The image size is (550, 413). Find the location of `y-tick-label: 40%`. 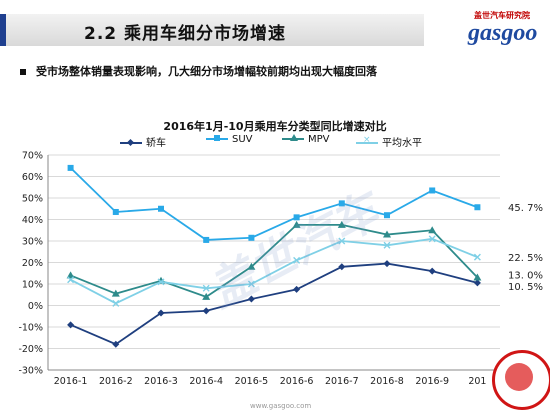

y-tick-label: 40% is located at coordinates (32, 220).